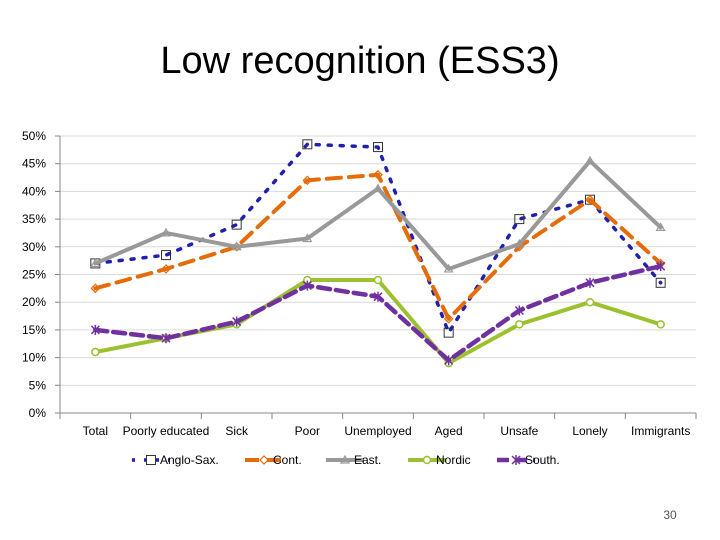 The width and height of the screenshot is (720, 540). I want to click on y-tick-label: 45%, so click(34, 164).